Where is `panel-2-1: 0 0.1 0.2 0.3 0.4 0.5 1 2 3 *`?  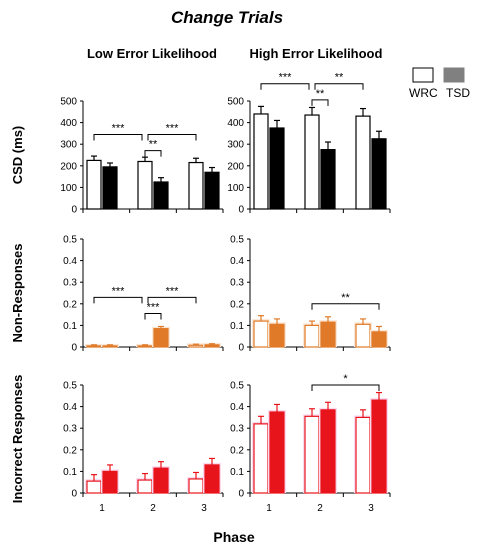 panel-2-1: 0 0.1 0.2 0.3 0.4 0.5 1 2 3 * is located at coordinates (310, 443).